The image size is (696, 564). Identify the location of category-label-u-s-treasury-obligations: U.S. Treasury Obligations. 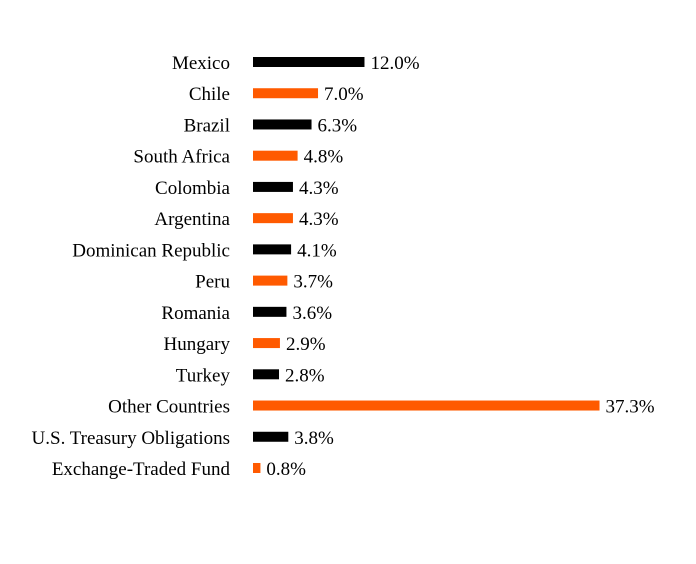
(131, 438).